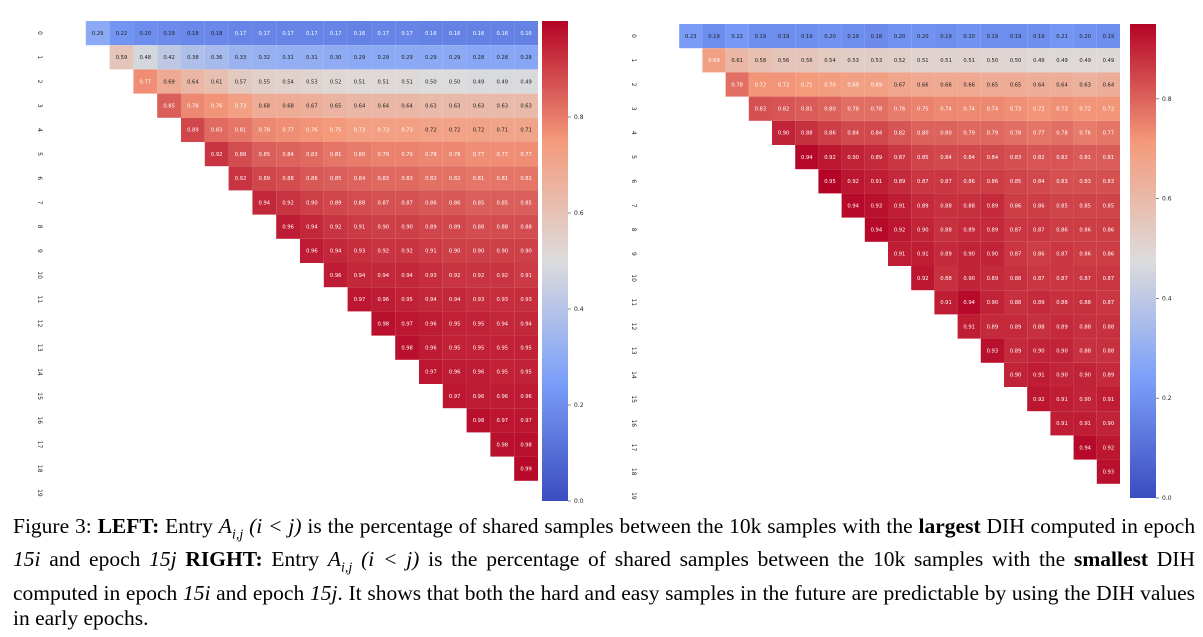 The height and width of the screenshot is (637, 1203). I want to click on cell-value-label: 0.49, so click(1062, 61).